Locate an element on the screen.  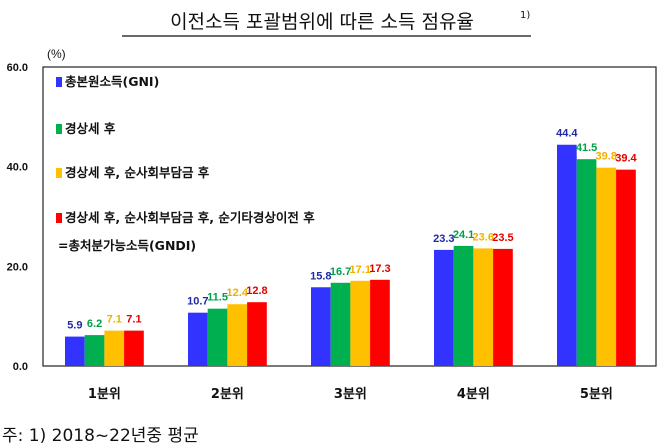
x-tick-label: 4분위 is located at coordinates (473, 394).